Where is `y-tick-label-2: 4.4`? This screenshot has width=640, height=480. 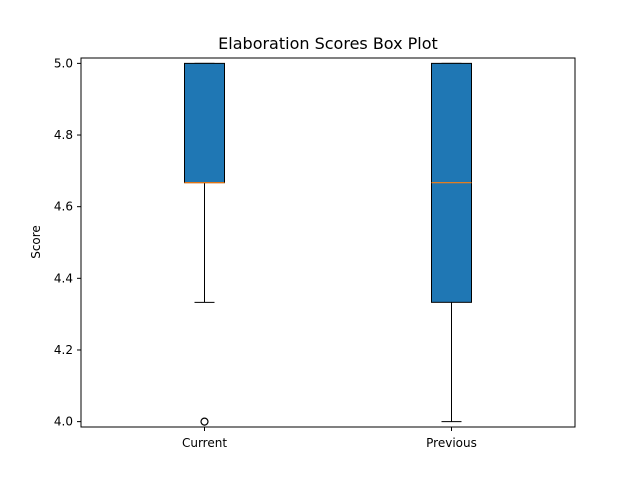
y-tick-label-2: 4.4 is located at coordinates (63, 278).